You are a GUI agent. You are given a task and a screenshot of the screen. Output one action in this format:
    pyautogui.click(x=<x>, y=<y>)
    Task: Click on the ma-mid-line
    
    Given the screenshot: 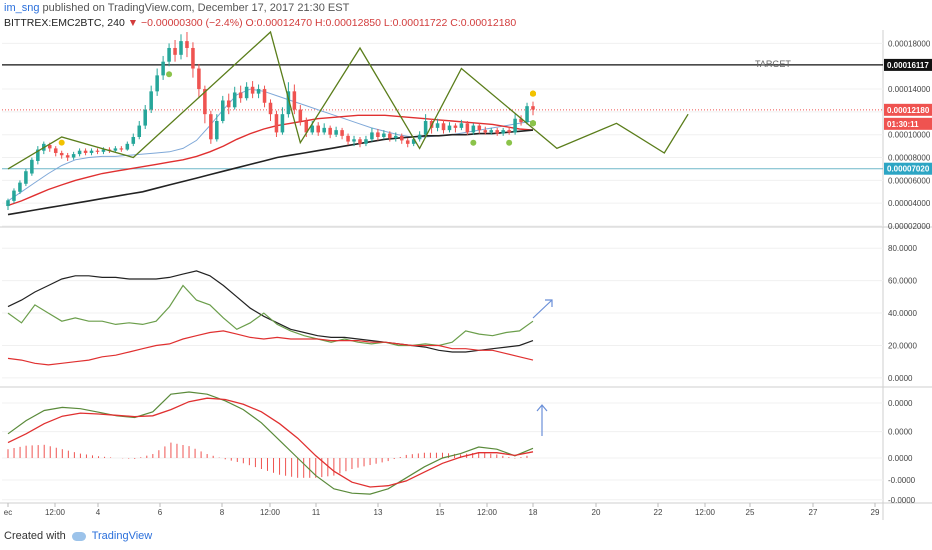 What is the action you would take?
    pyautogui.click(x=270, y=160)
    